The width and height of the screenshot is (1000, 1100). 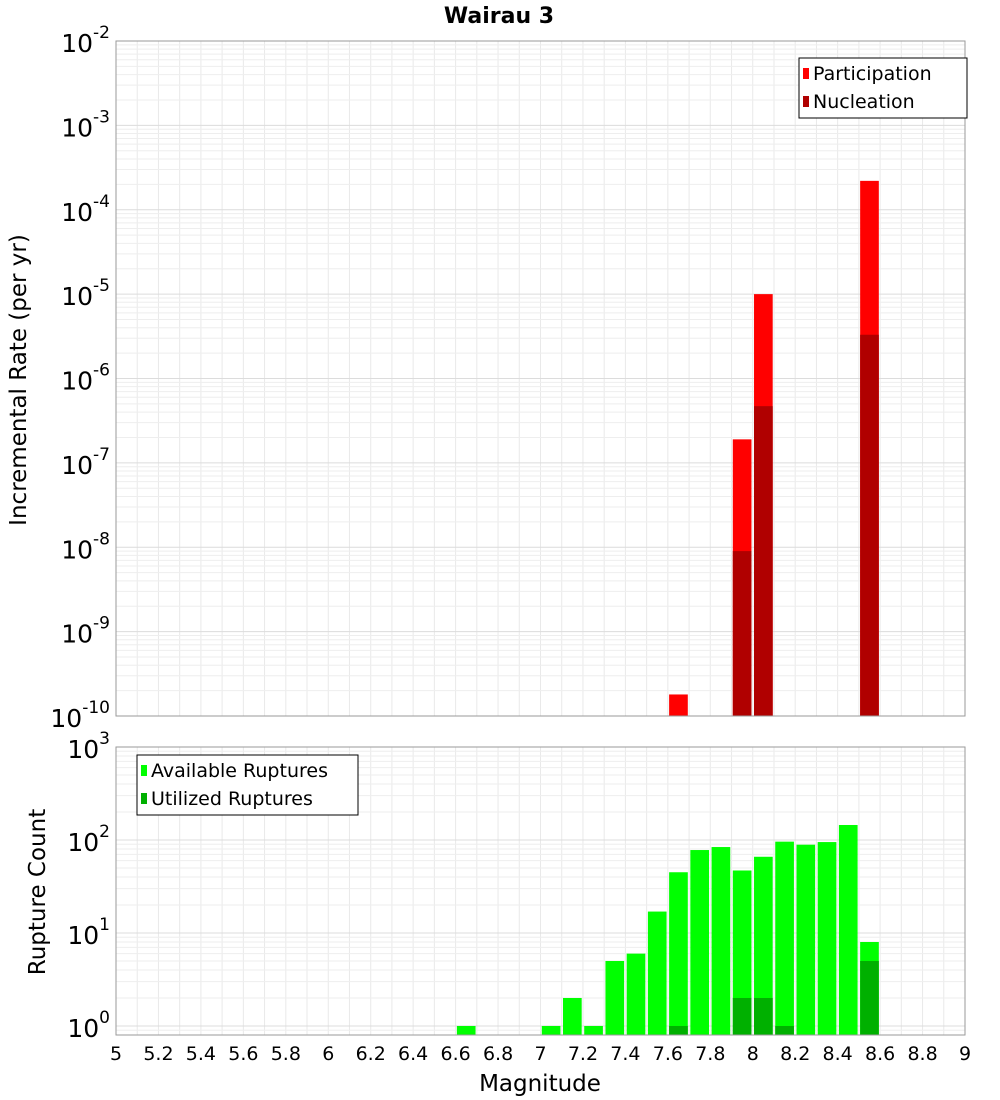 I want to click on rate-y-tick-label: 10⁻⁴, so click(x=85, y=209).